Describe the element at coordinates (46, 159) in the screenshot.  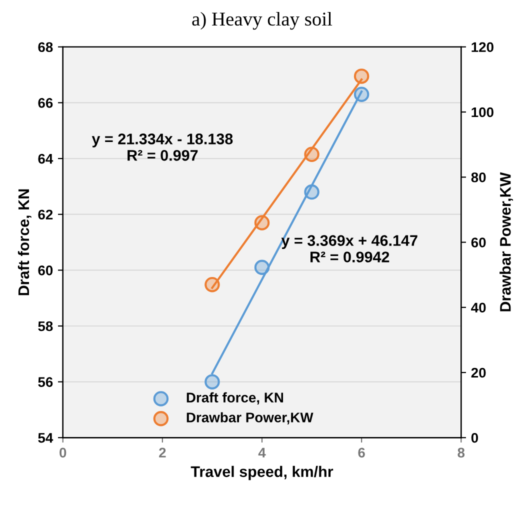
I see `y-tick-label: 64` at that location.